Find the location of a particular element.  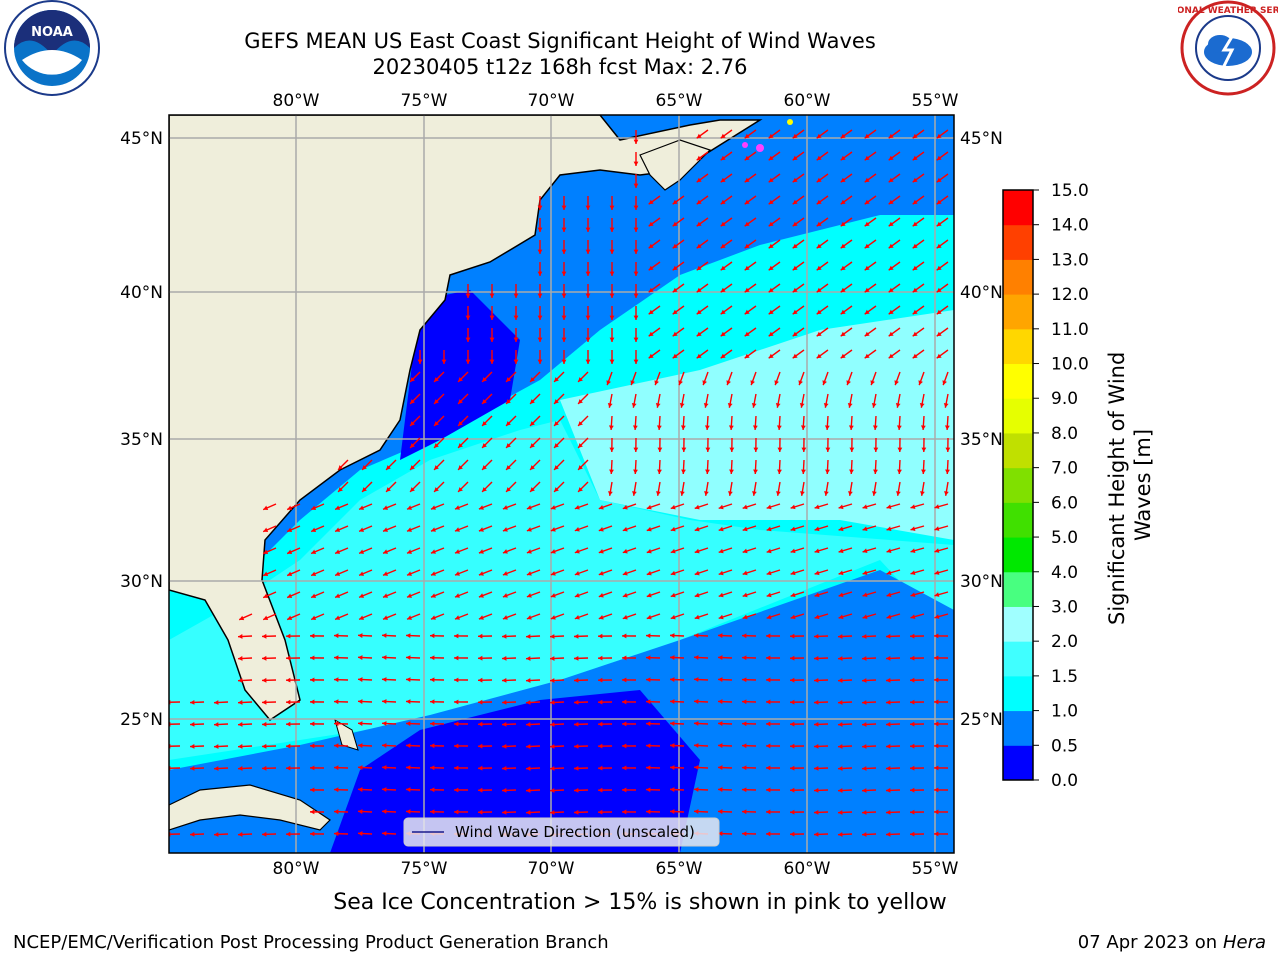

colorbar-tick-label: 7.0 is located at coordinates (1064, 469).